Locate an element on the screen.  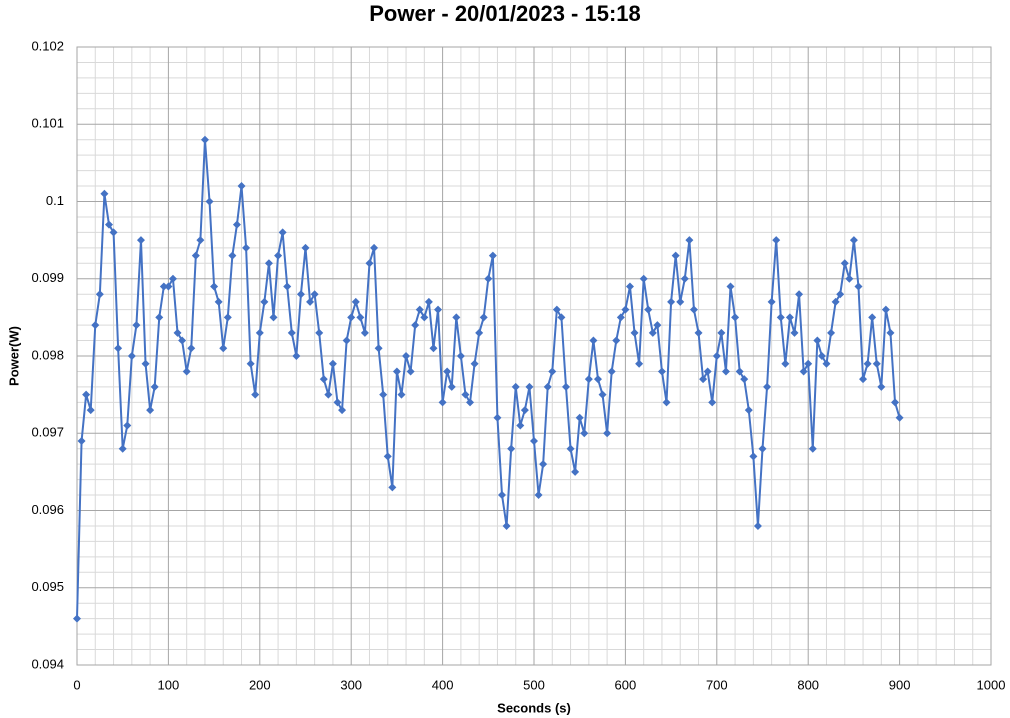
x-tick-label: 400 is located at coordinates (443, 684).